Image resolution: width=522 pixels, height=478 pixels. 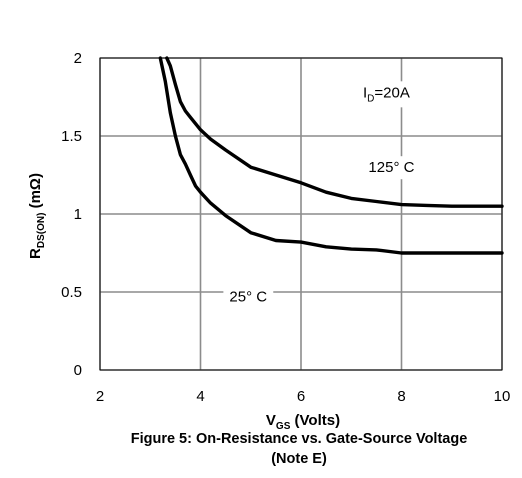 I want to click on y-tick-label: 1.5, so click(x=71, y=136).